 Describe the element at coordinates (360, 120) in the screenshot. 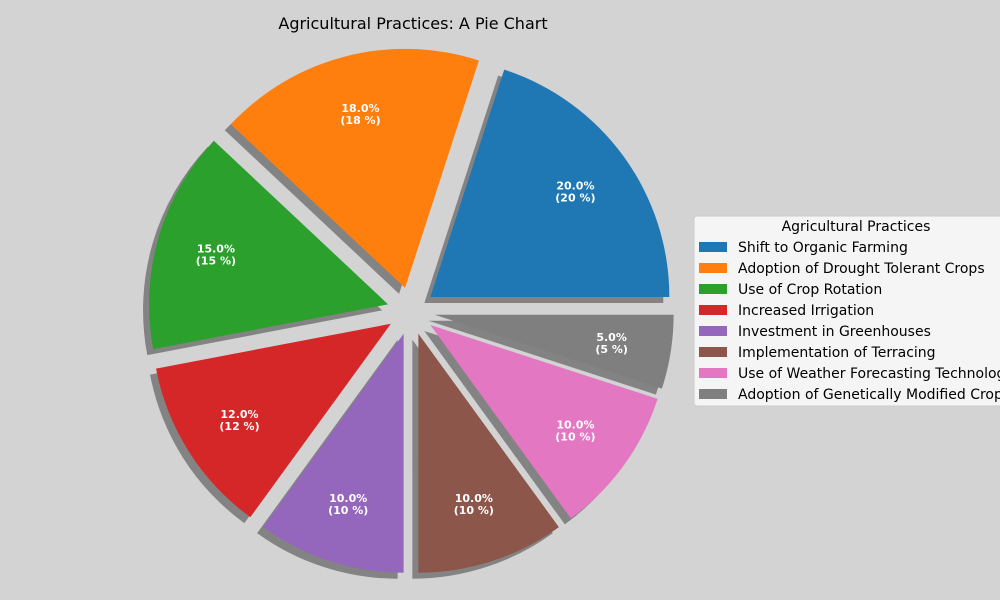

I see `slice-value-text: (18 %)` at that location.